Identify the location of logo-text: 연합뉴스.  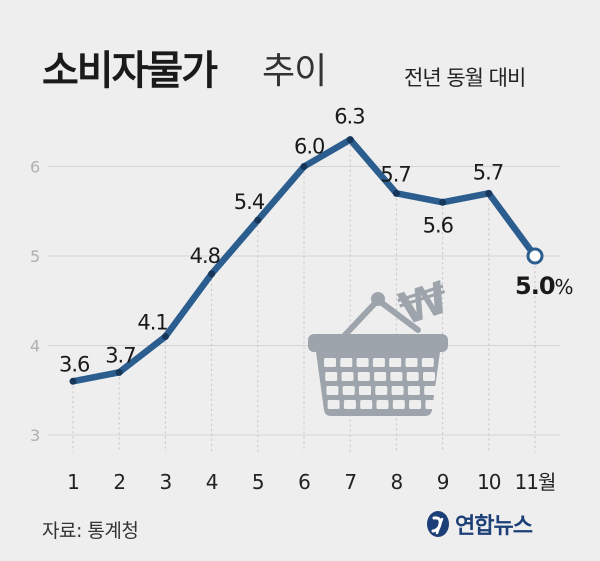
(494, 526).